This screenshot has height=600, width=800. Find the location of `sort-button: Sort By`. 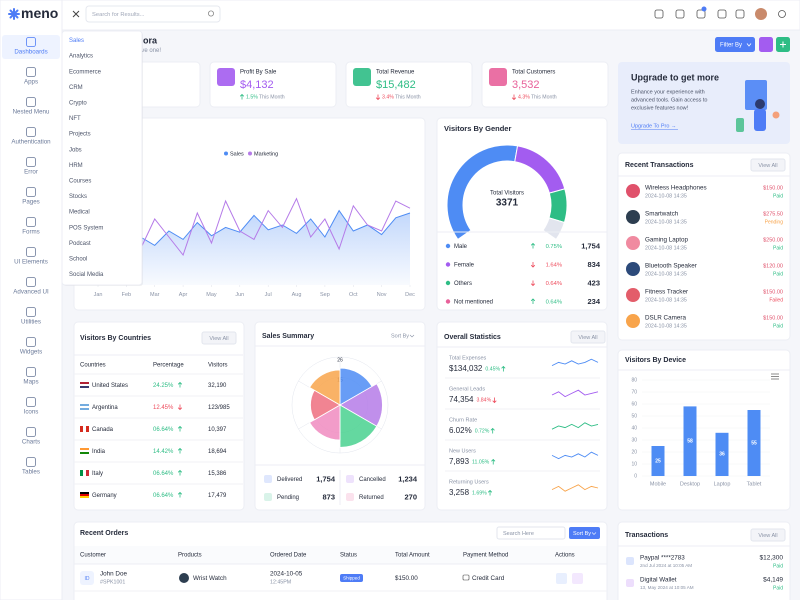

sort-button: Sort By is located at coordinates (400, 336).